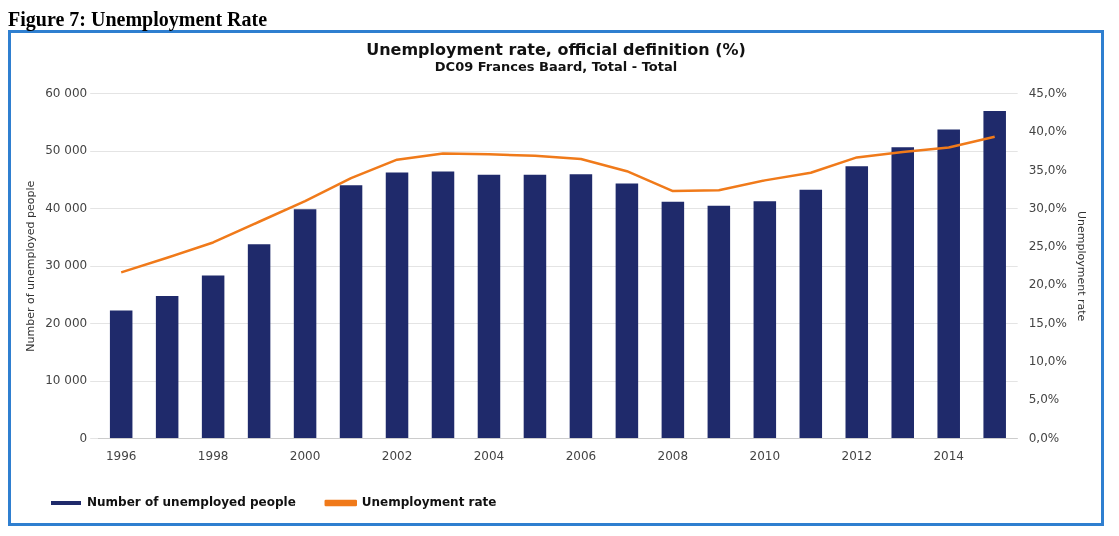 The image size is (1119, 536). I want to click on x-tick-label: 2012, so click(857, 455).